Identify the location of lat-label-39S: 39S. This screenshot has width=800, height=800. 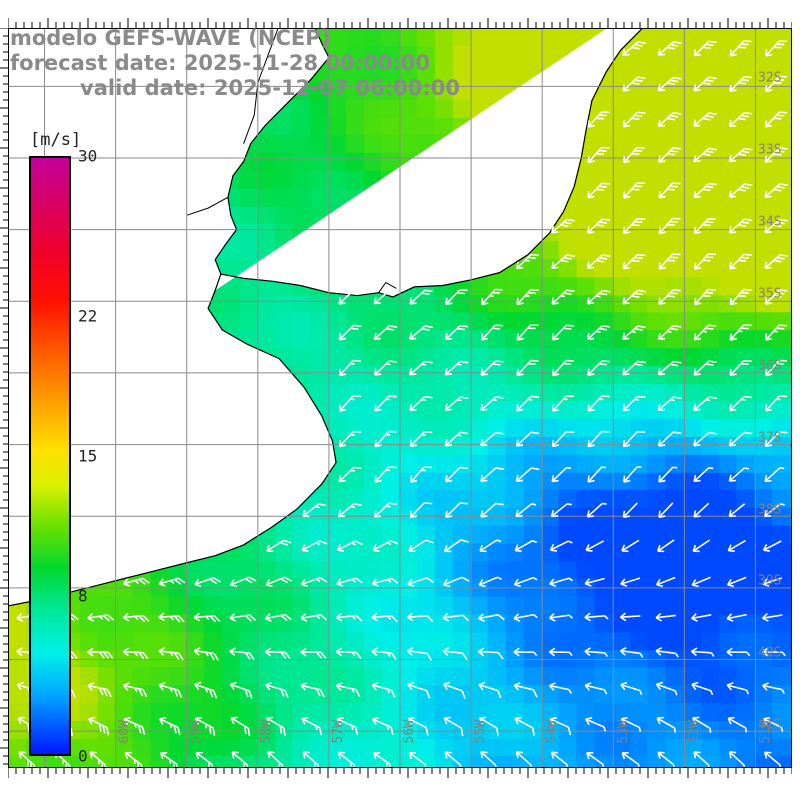
(770, 581).